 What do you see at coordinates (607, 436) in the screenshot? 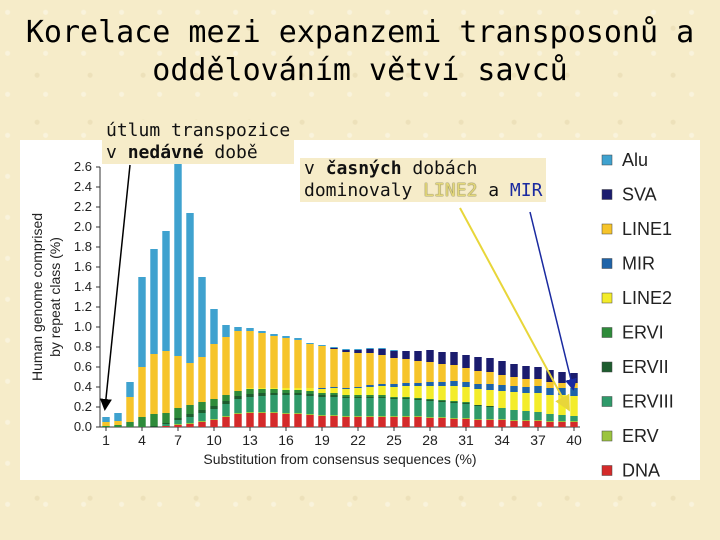
I see `legend-swatch-erv` at bounding box center [607, 436].